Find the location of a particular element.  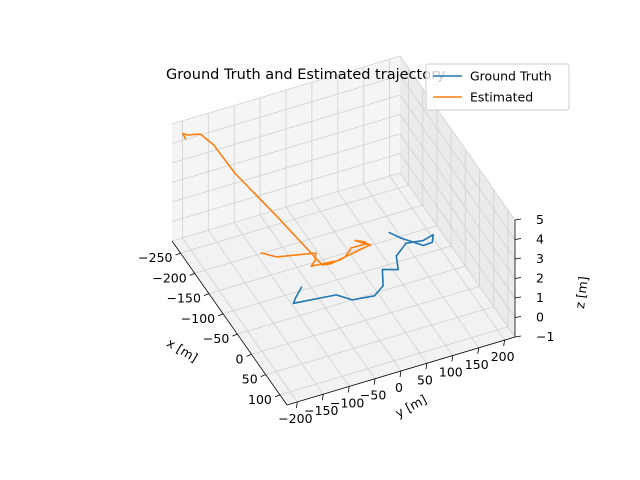

y-tick-label: −150 is located at coordinates (321, 410).